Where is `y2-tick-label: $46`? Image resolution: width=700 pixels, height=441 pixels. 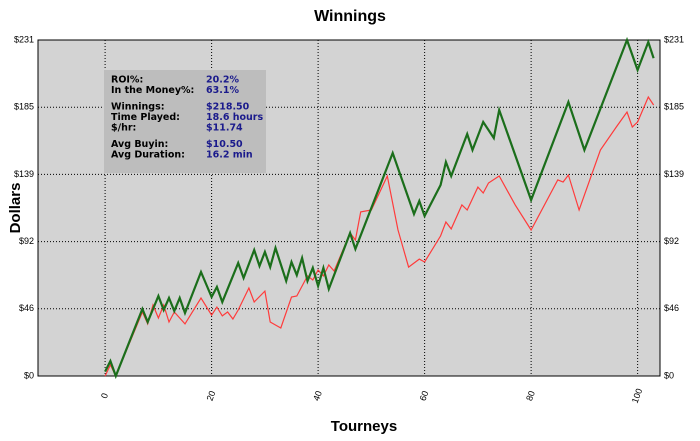 y2-tick-label: $46 is located at coordinates (671, 308).